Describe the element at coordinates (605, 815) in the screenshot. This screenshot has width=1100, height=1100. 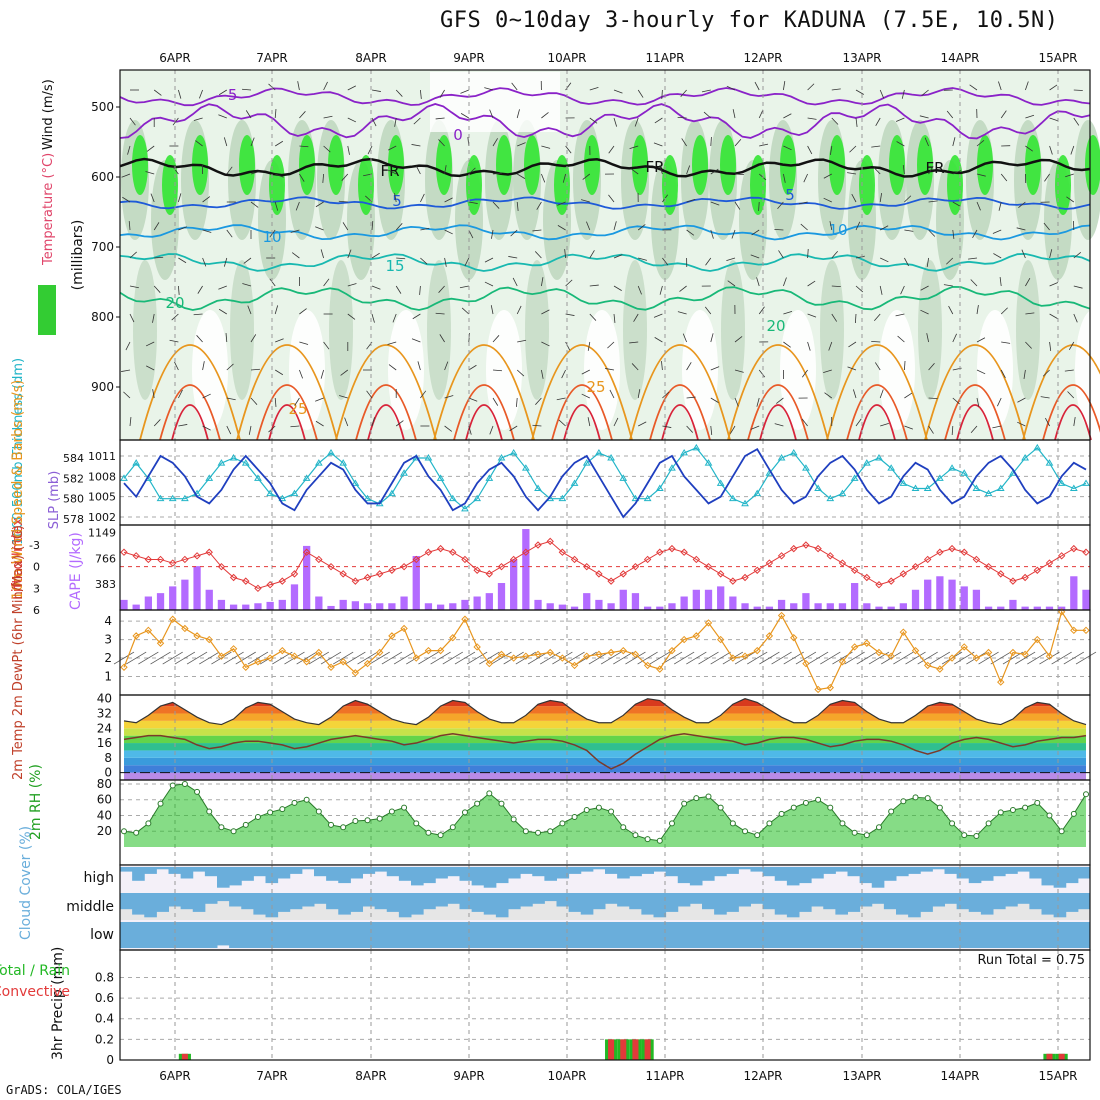
I see `rh-area` at that location.